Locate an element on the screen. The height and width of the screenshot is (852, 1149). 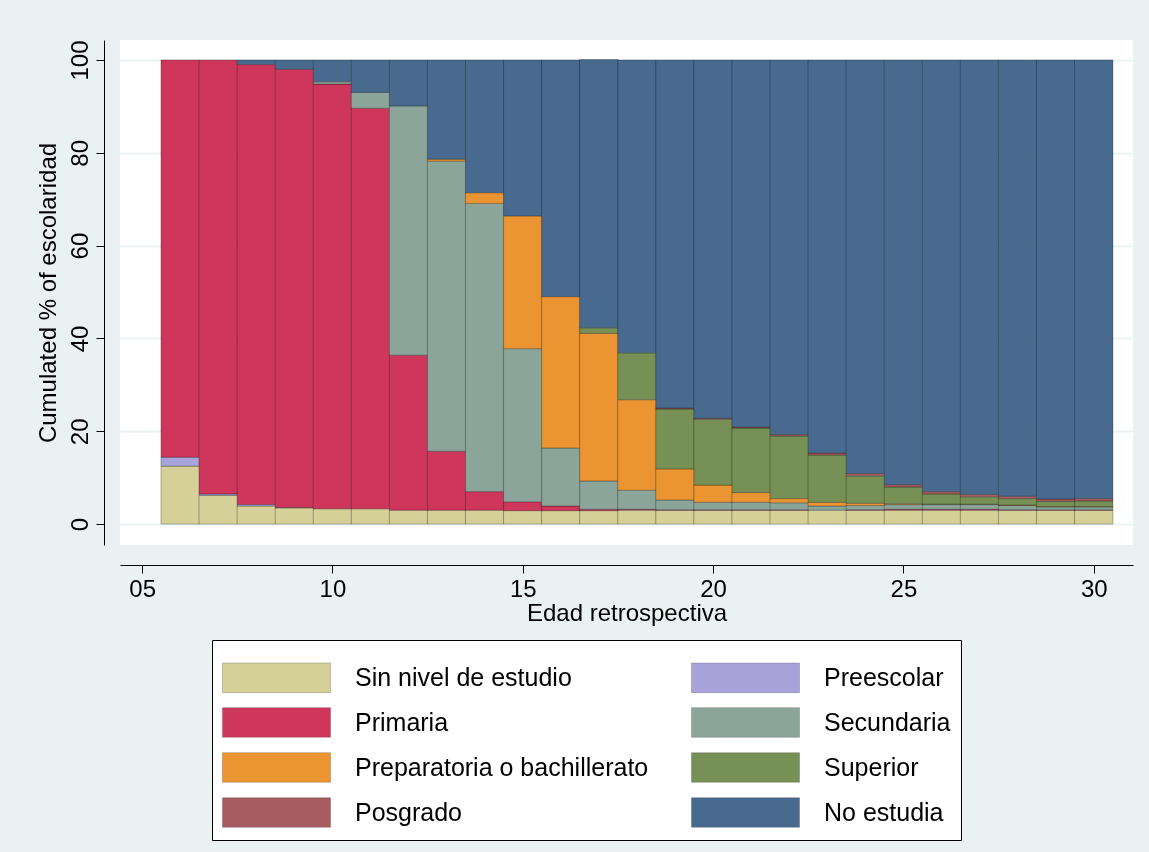
legend-label: Sin nivel de estudio is located at coordinates (463, 676).